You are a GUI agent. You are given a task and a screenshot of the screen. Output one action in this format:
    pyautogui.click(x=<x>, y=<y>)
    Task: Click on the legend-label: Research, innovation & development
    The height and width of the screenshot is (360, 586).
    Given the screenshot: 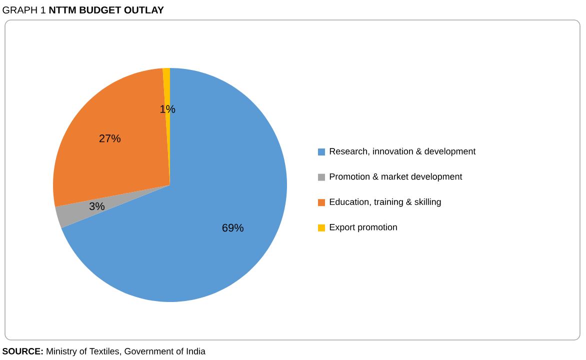 What is the action you would take?
    pyautogui.click(x=403, y=152)
    